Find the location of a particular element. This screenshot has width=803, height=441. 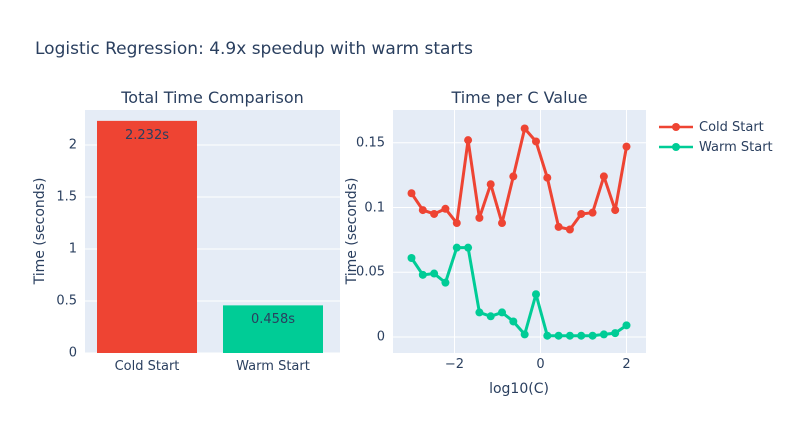

y-tick-label: 0.1 is located at coordinates (374, 207).